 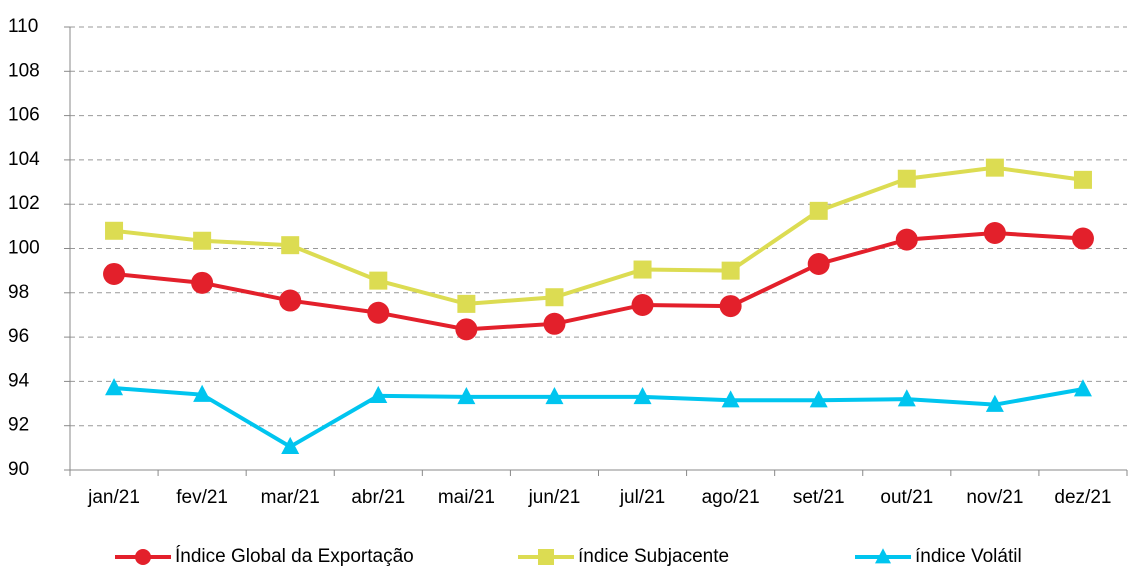 What do you see at coordinates (598, 418) in the screenshot?
I see `series-line` at bounding box center [598, 418].